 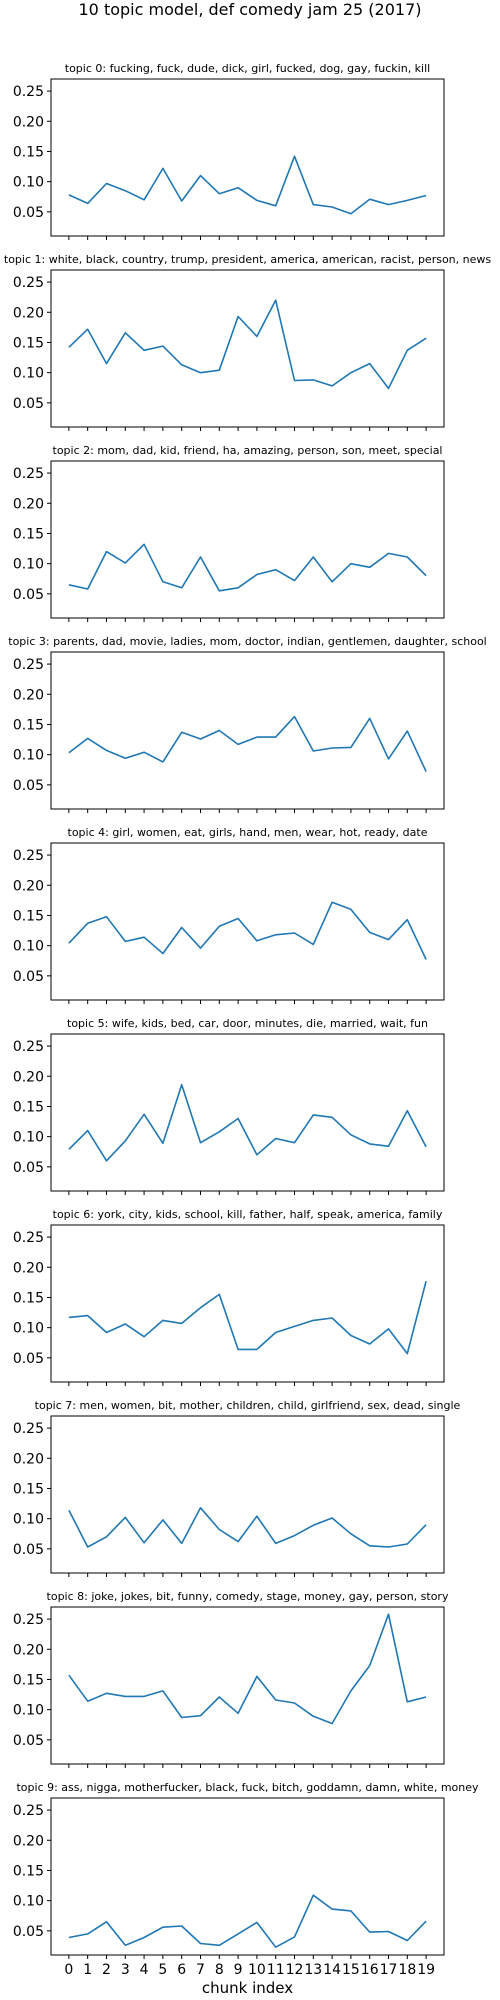 What do you see at coordinates (351, 1970) in the screenshot?
I see `x-tick-label: 15` at bounding box center [351, 1970].